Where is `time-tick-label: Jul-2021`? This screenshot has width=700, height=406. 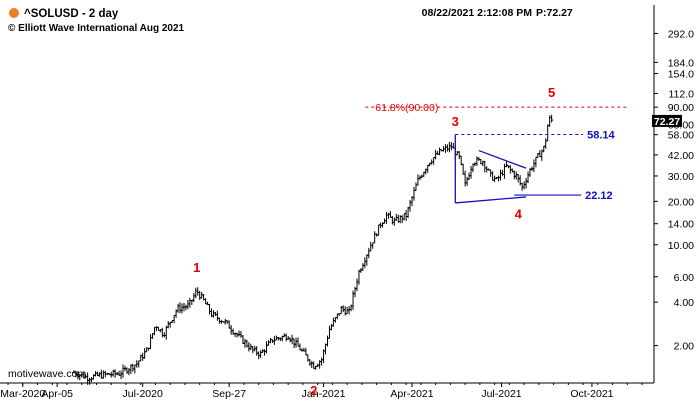 time-tick-label: Jul-2021 is located at coordinates (501, 394).